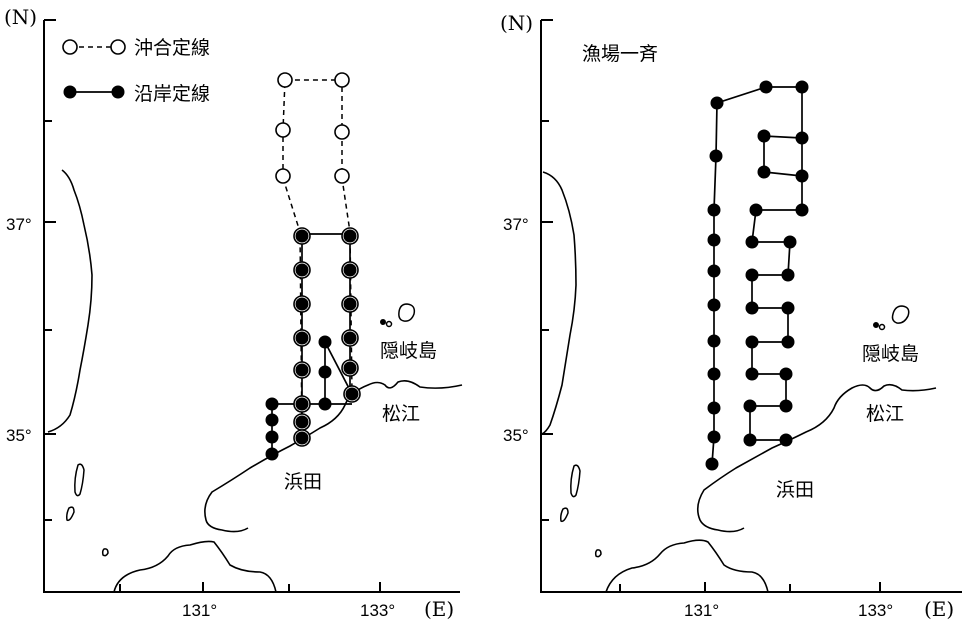 Image resolution: width=968 pixels, height=626 pixels. What do you see at coordinates (136, 71) in the screenshot?
I see `left-legend: 沖合定線 沿岸定線` at bounding box center [136, 71].